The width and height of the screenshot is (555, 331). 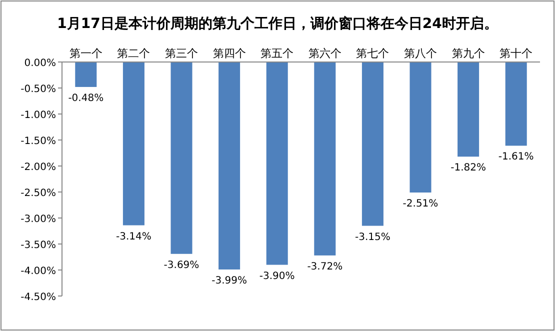 I want to click on x-tick-label: 第五个, so click(x=277, y=53).